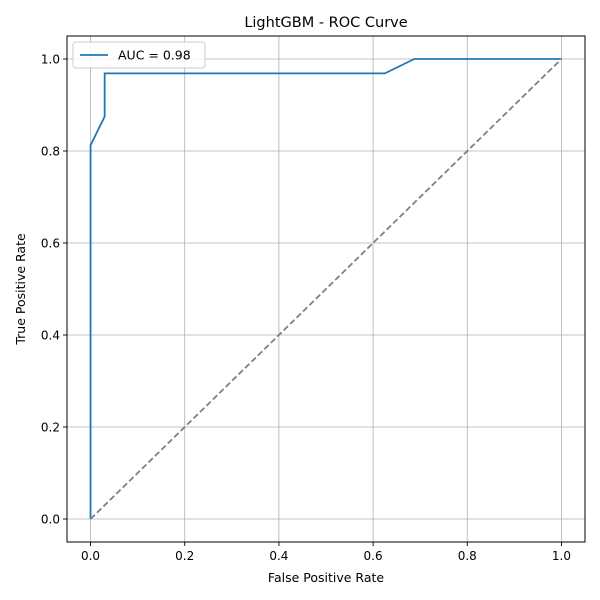 The height and width of the screenshot is (600, 600). I want to click on y-axis-label: True Positive Rate, so click(20, 289).